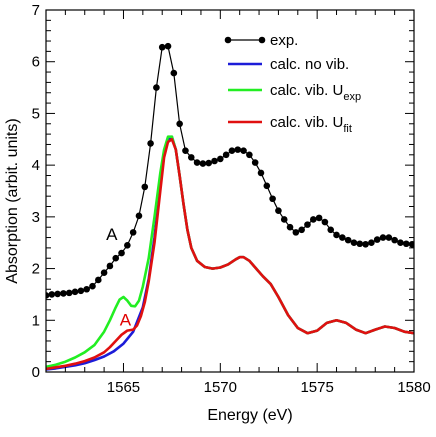  What do you see at coordinates (36, 372) in the screenshot?
I see `y-tick-label: 0` at bounding box center [36, 372].